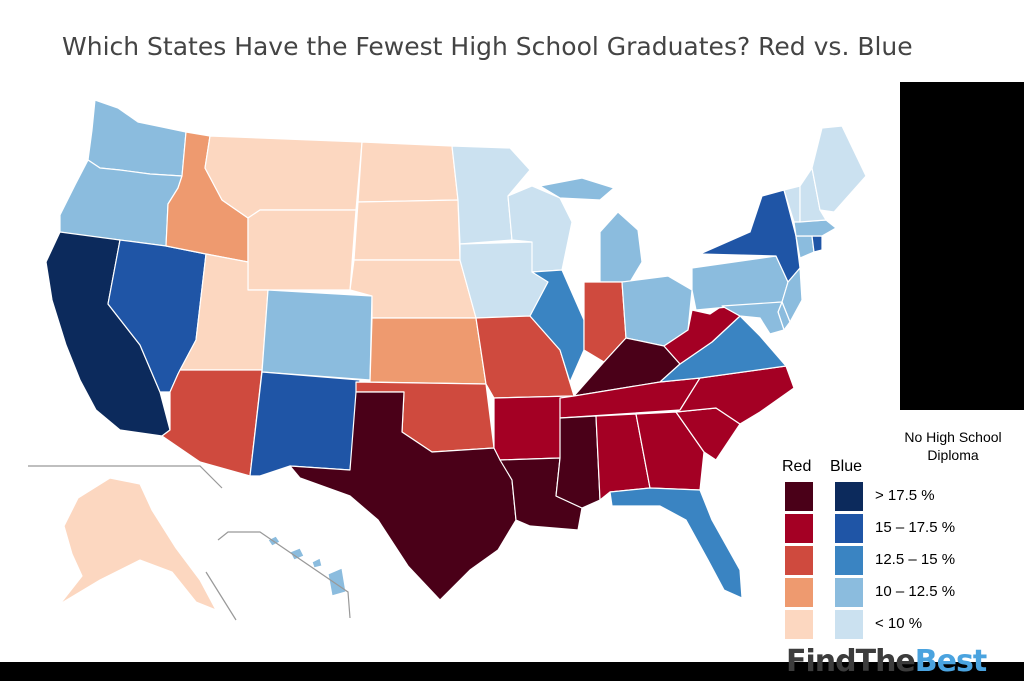 The image size is (1024, 681). Describe the element at coordinates (851, 661) in the screenshot. I see `brand-logo-part1: FindThe` at that location.